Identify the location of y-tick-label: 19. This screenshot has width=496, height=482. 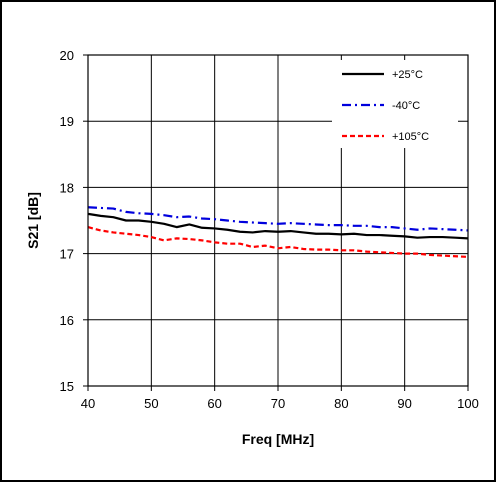
(67, 121).